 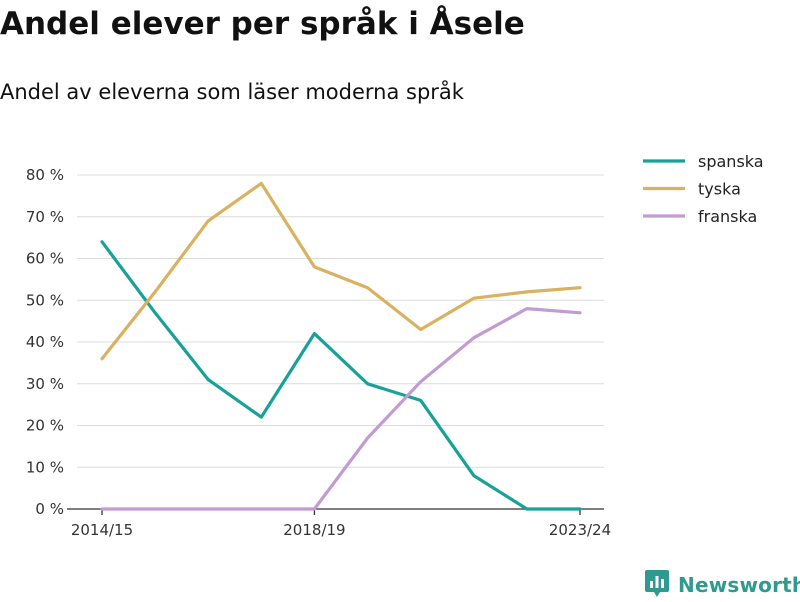 I want to click on y-tick-label: 50 %, so click(x=45, y=300).